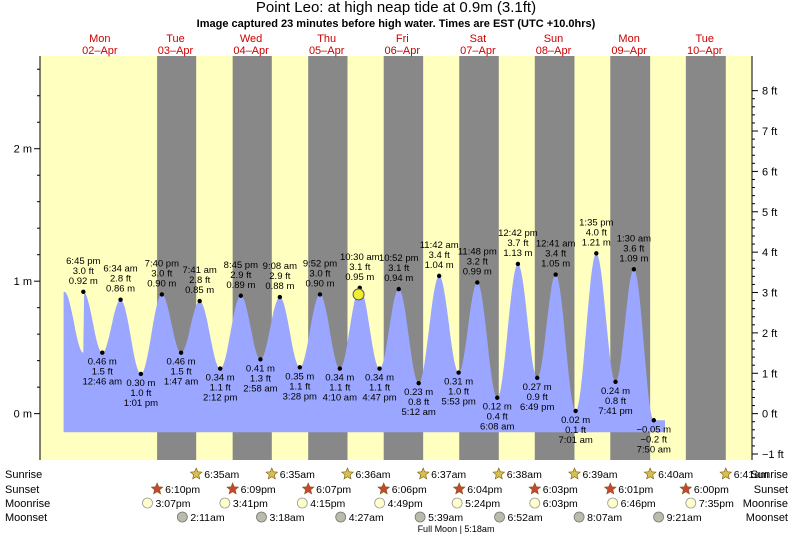  What do you see at coordinates (537, 387) in the screenshot?
I see `low-tide-label: 0.27 m` at bounding box center [537, 387].